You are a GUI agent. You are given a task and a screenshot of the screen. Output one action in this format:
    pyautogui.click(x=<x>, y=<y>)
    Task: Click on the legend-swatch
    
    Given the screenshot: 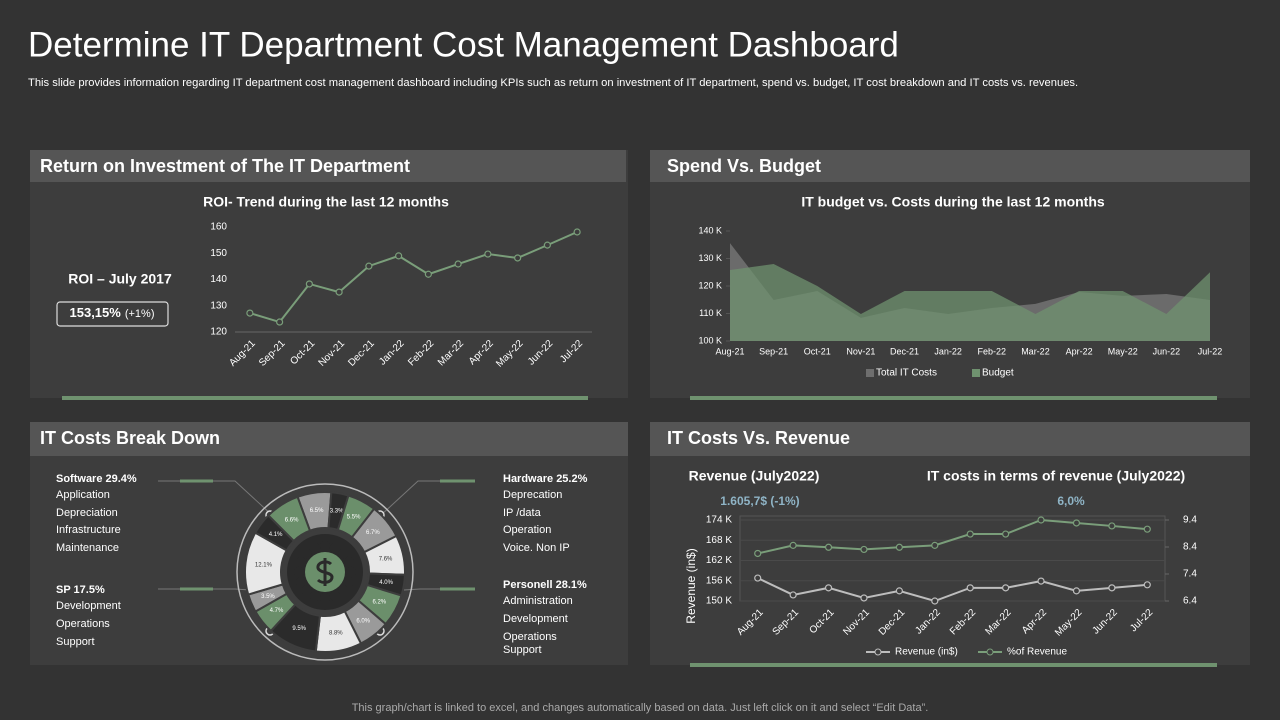 What is the action you would take?
    pyautogui.click(x=976, y=373)
    